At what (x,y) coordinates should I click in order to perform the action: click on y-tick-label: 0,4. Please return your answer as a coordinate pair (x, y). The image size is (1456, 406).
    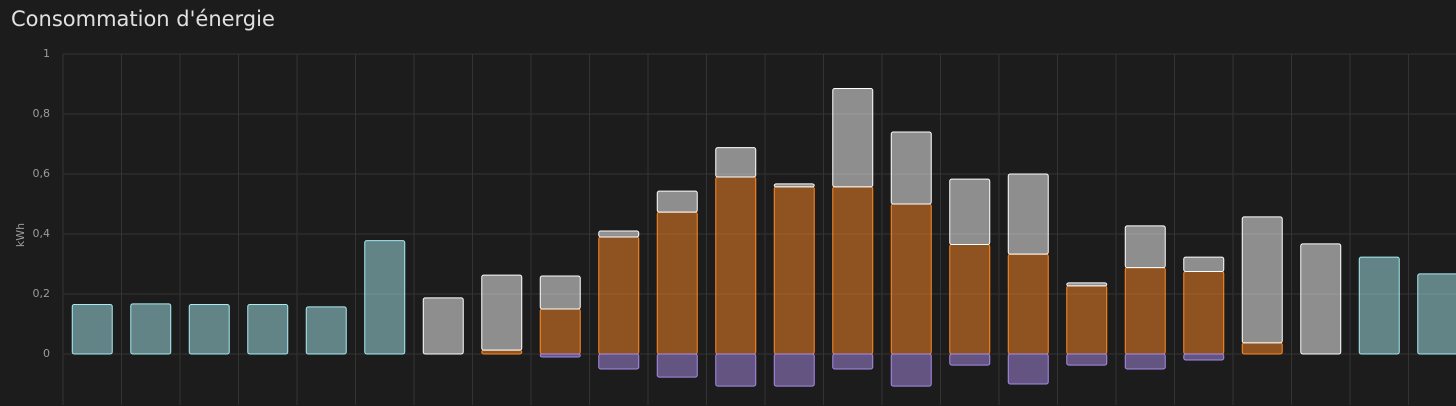
    Looking at the image, I should click on (42, 233).